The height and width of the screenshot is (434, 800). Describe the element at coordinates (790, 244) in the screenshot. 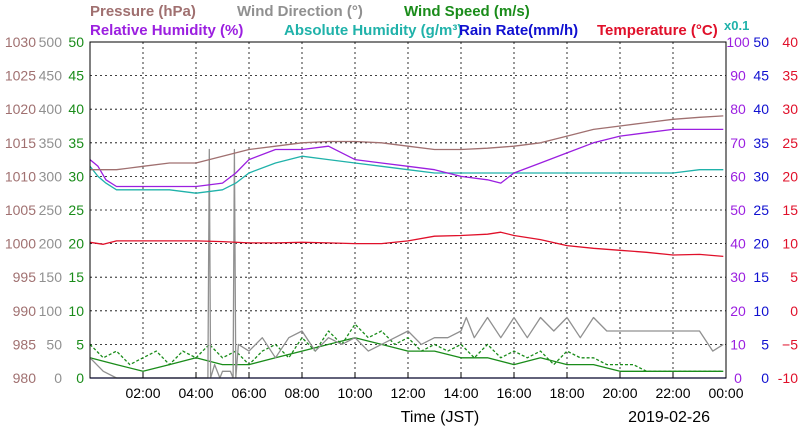

I see `y-tick-label-temperature: 10` at that location.